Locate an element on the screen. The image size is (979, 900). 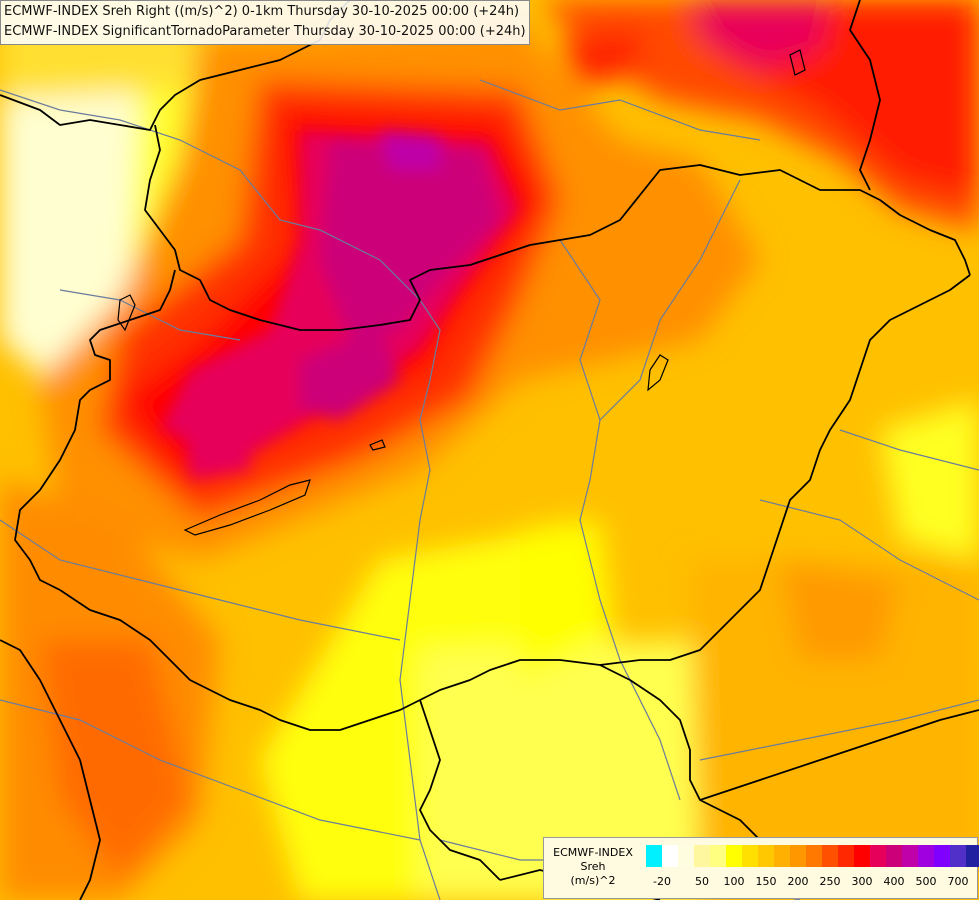
legend-title-line-2: Sreh is located at coordinates (593, 866).